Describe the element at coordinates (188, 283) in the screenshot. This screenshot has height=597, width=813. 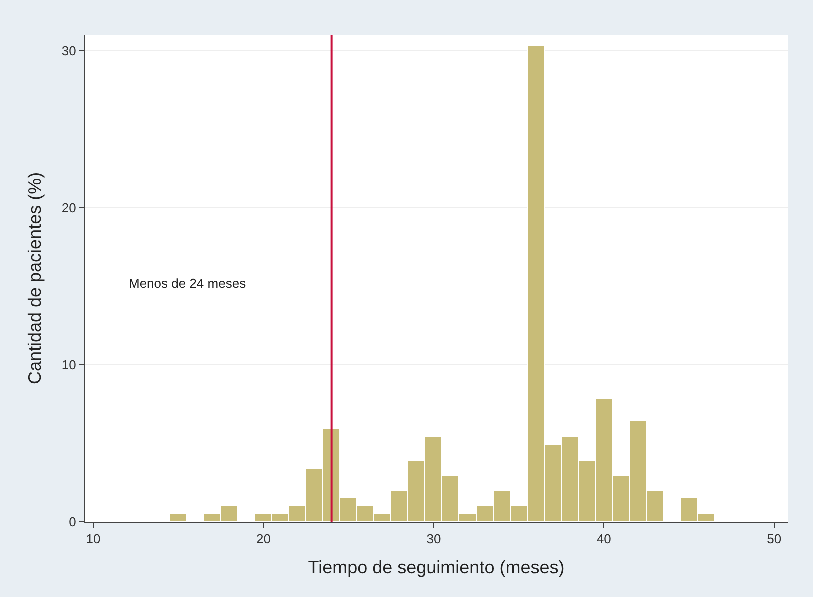
I see `annotation: Menos de 24 meses` at that location.